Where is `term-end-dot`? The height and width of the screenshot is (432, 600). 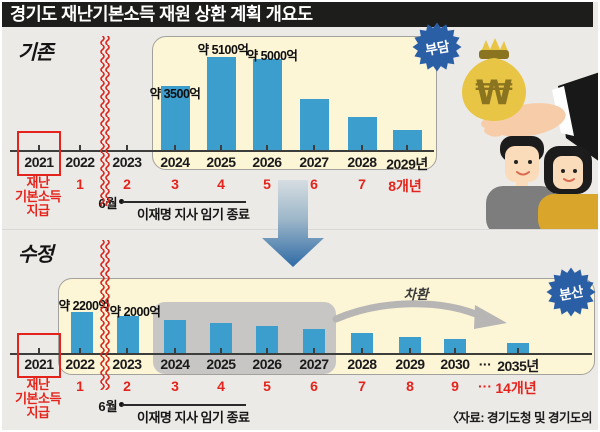 term-end-dot is located at coordinates (121, 201).